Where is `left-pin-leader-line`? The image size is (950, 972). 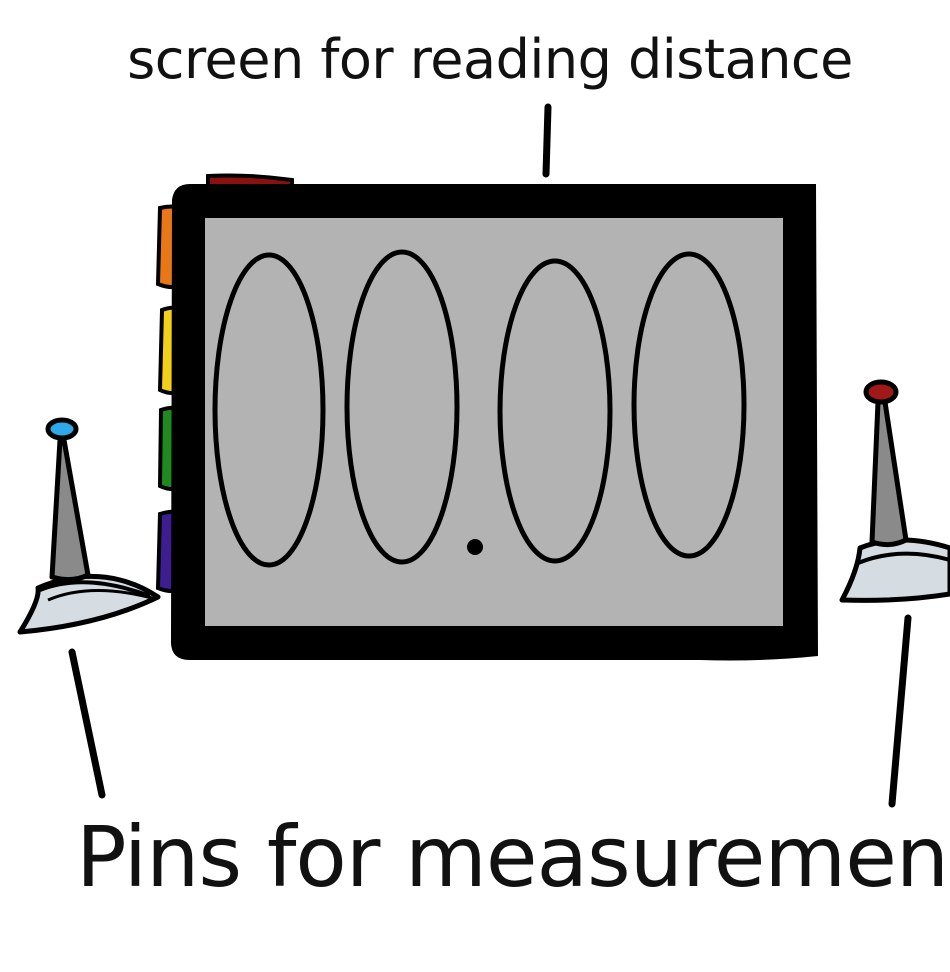 left-pin-leader-line is located at coordinates (87, 723).